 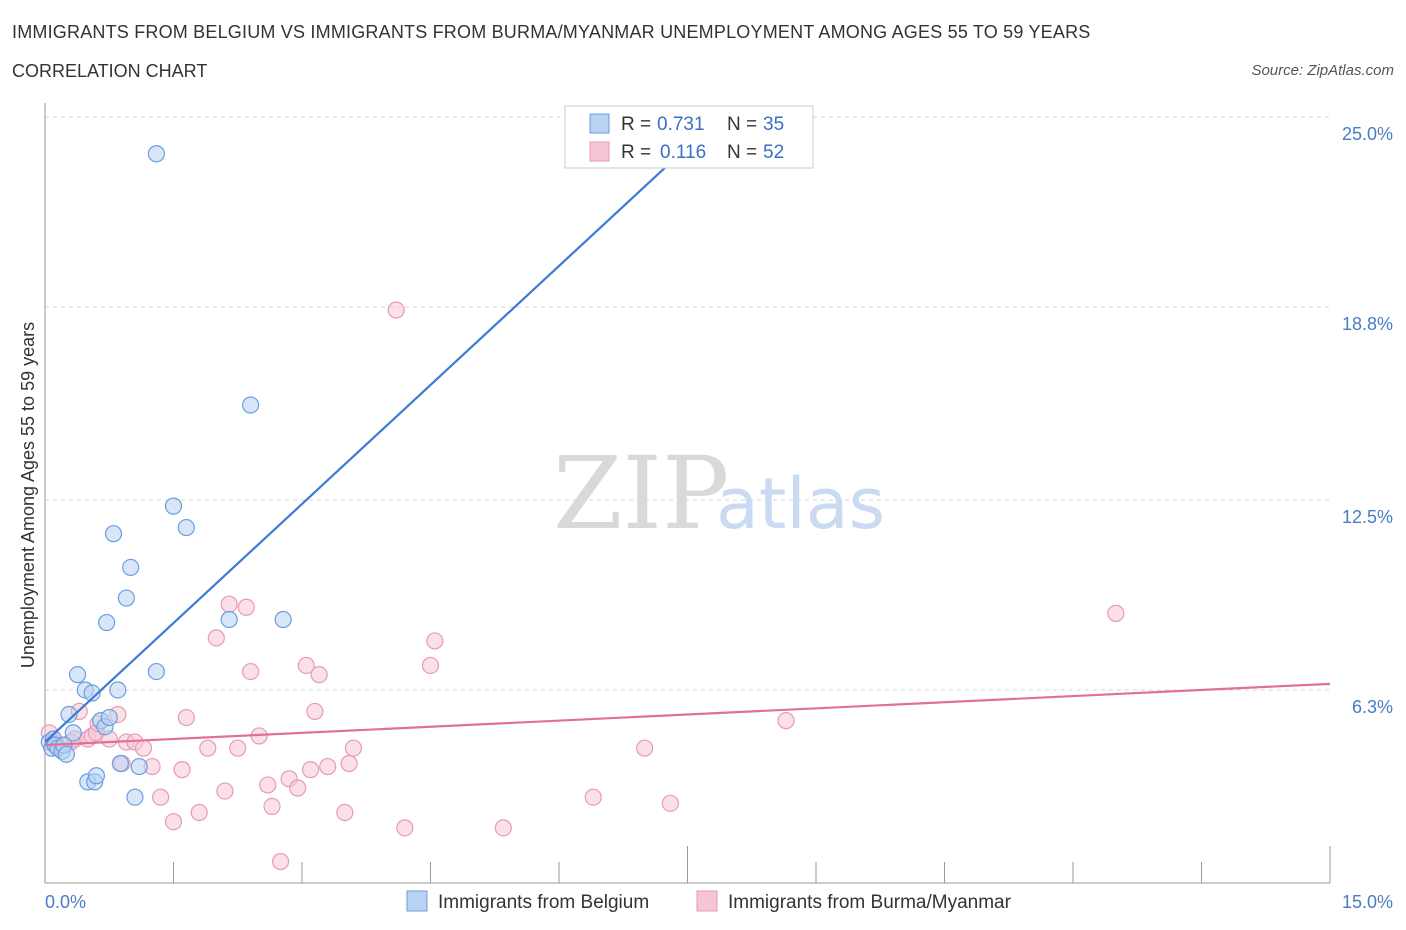 I want to click on watermark: ZIP atlas, so click(x=719, y=493).